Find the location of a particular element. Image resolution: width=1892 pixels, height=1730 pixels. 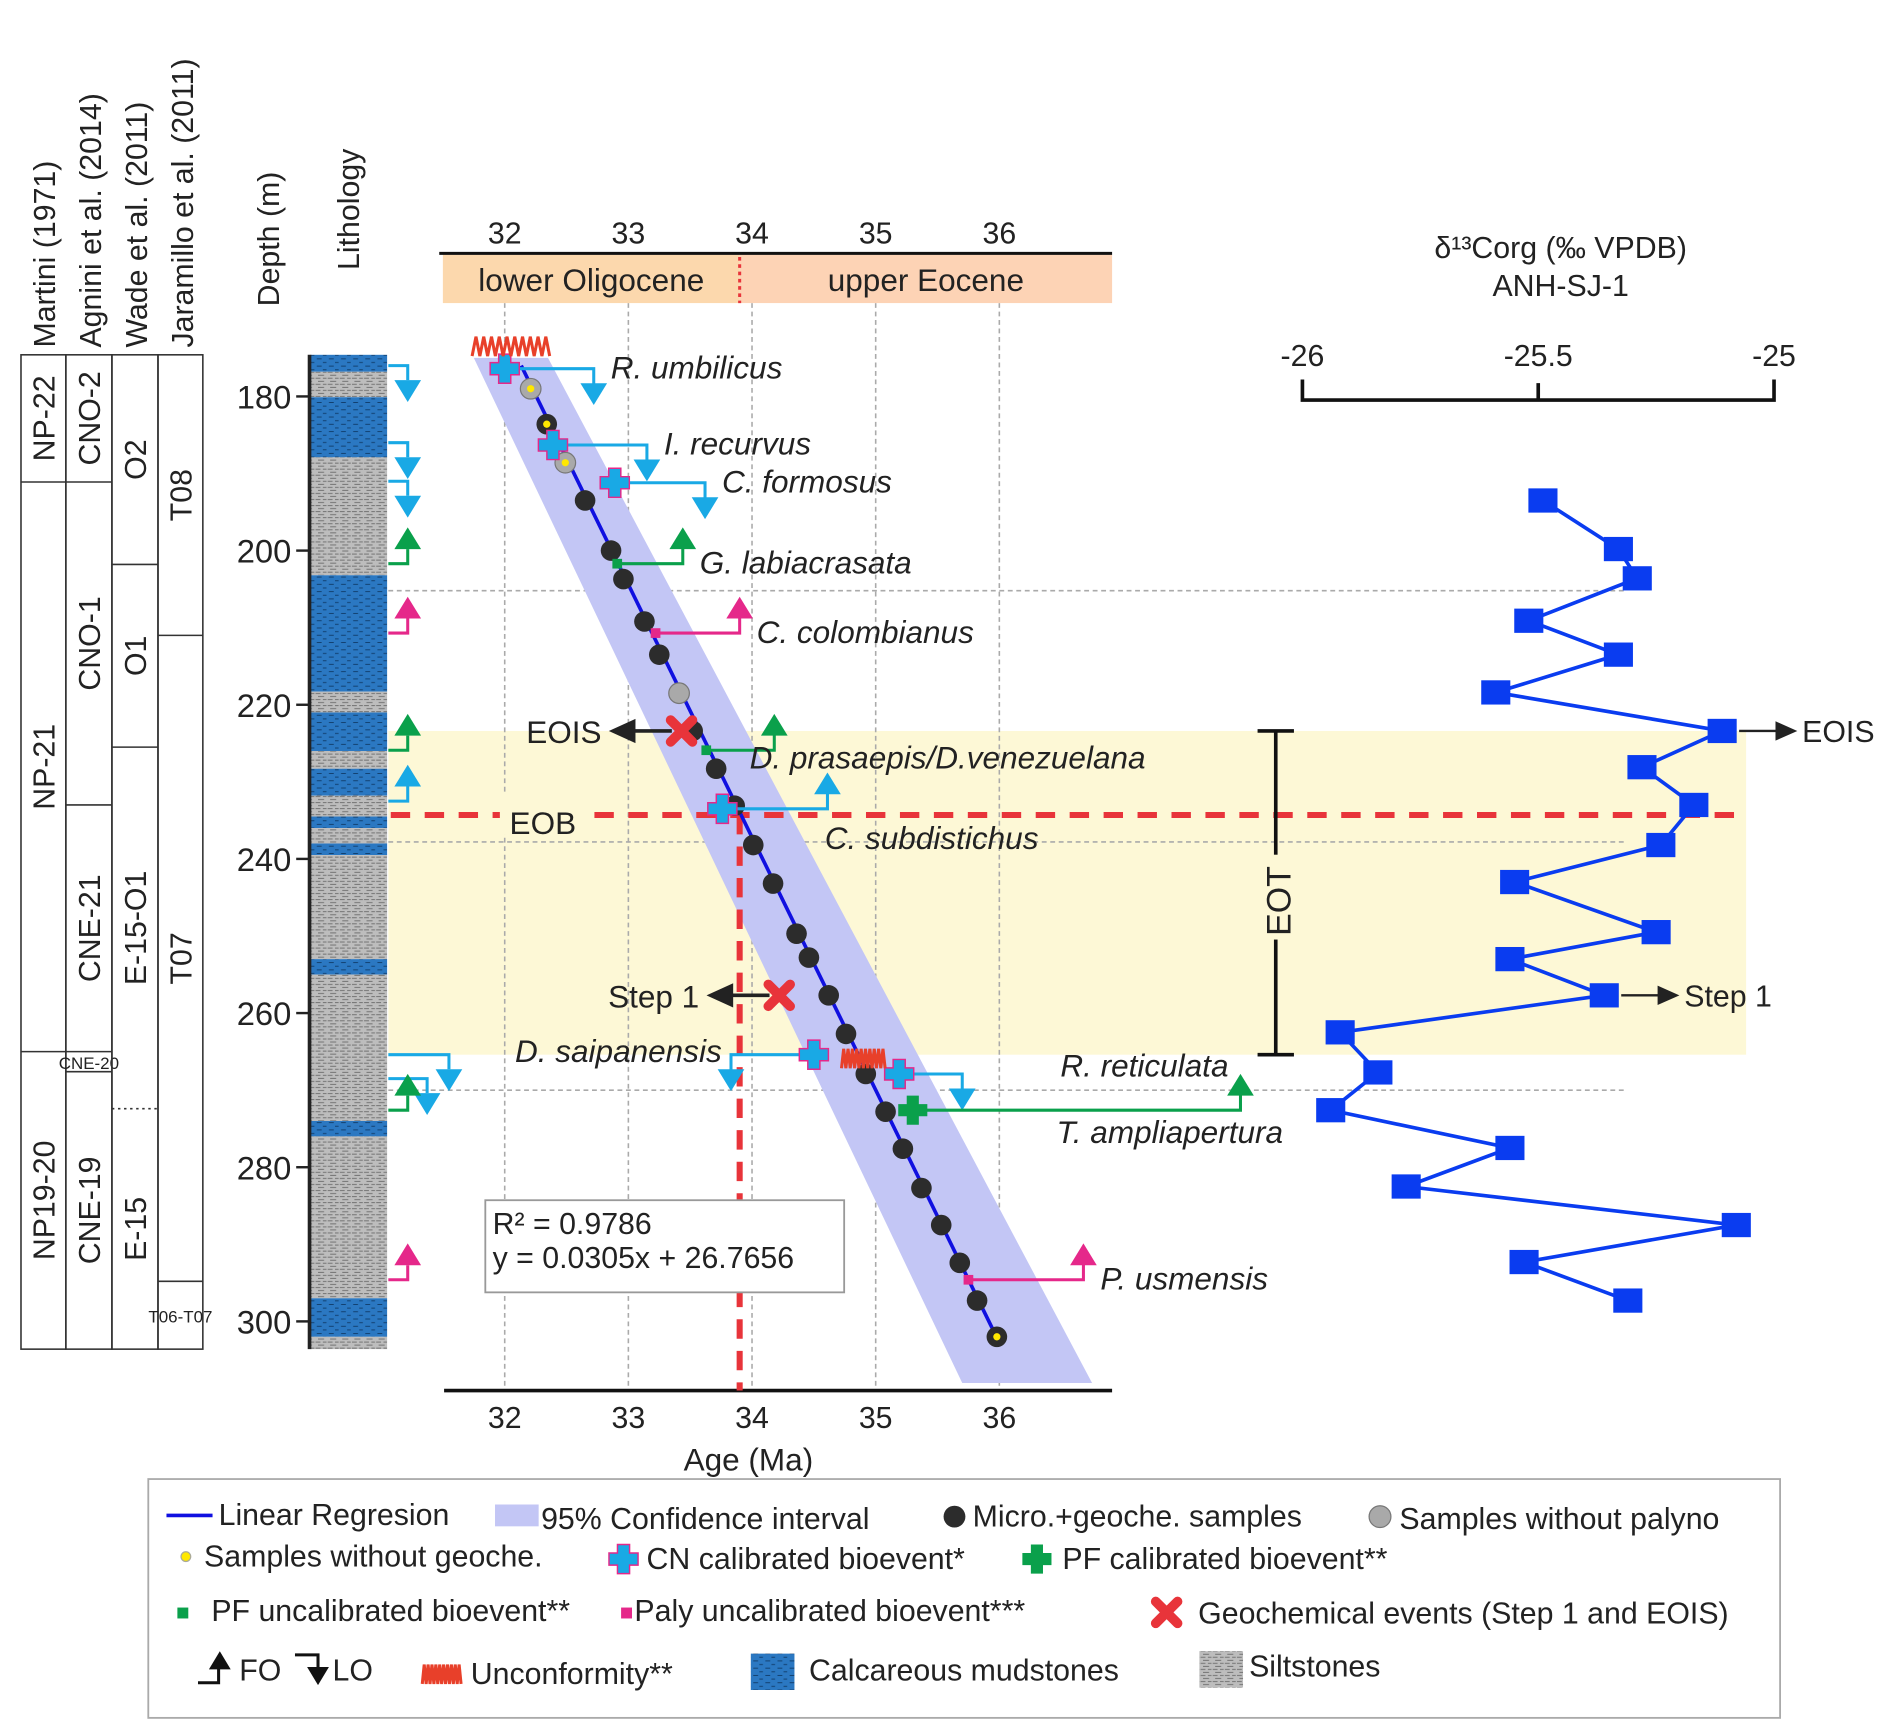

legend-geochem-swatch is located at coordinates (1166, 1612).